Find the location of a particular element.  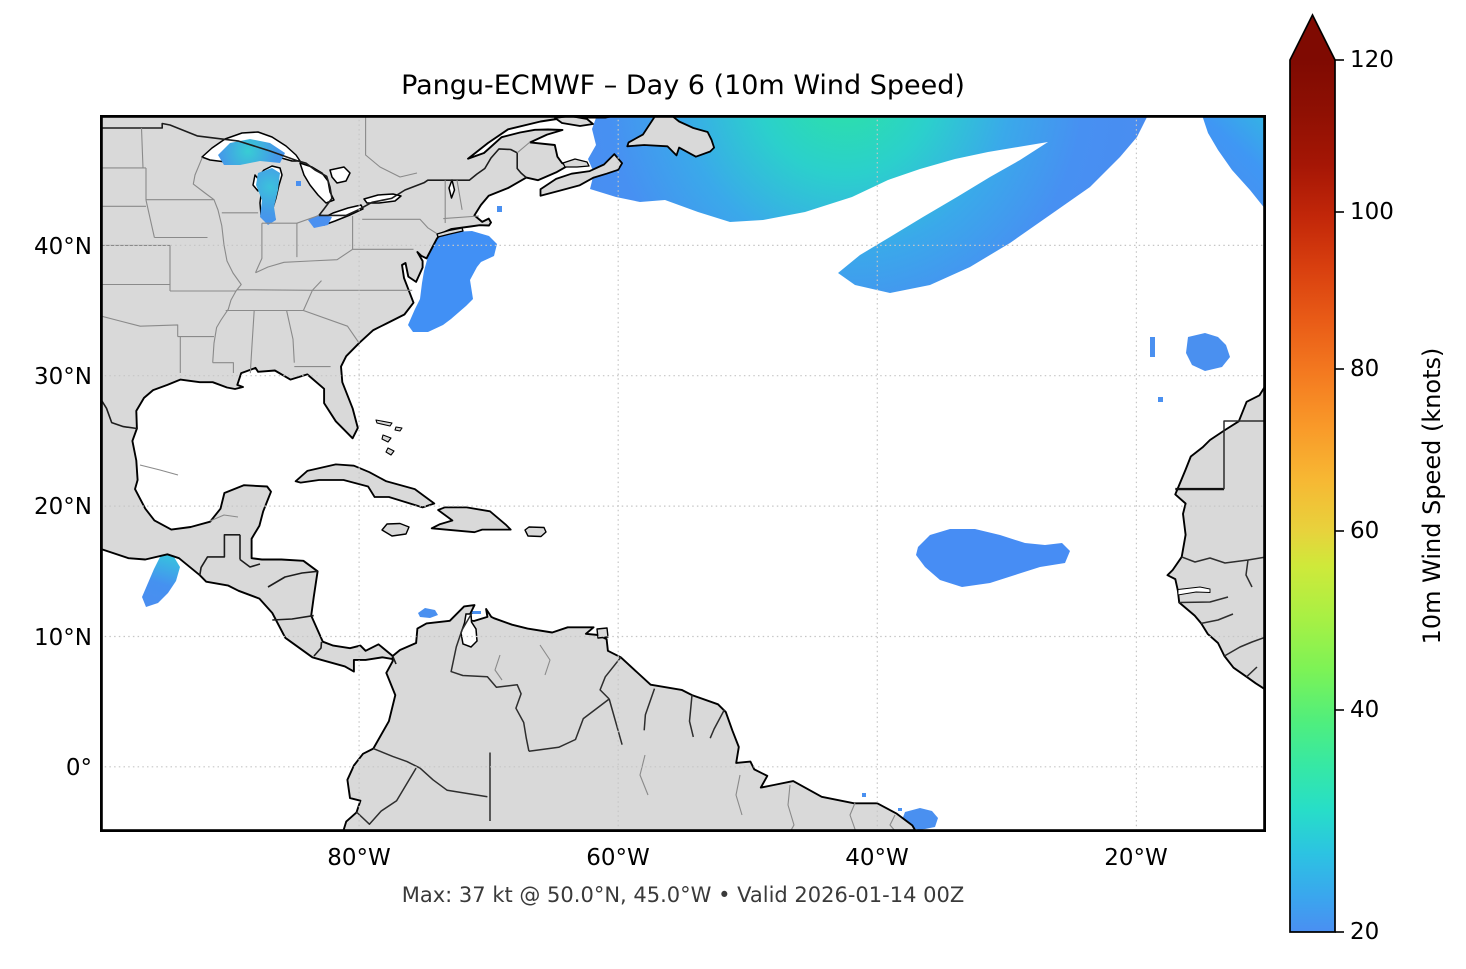

x-tick-20w: 20°W is located at coordinates (1136, 858).